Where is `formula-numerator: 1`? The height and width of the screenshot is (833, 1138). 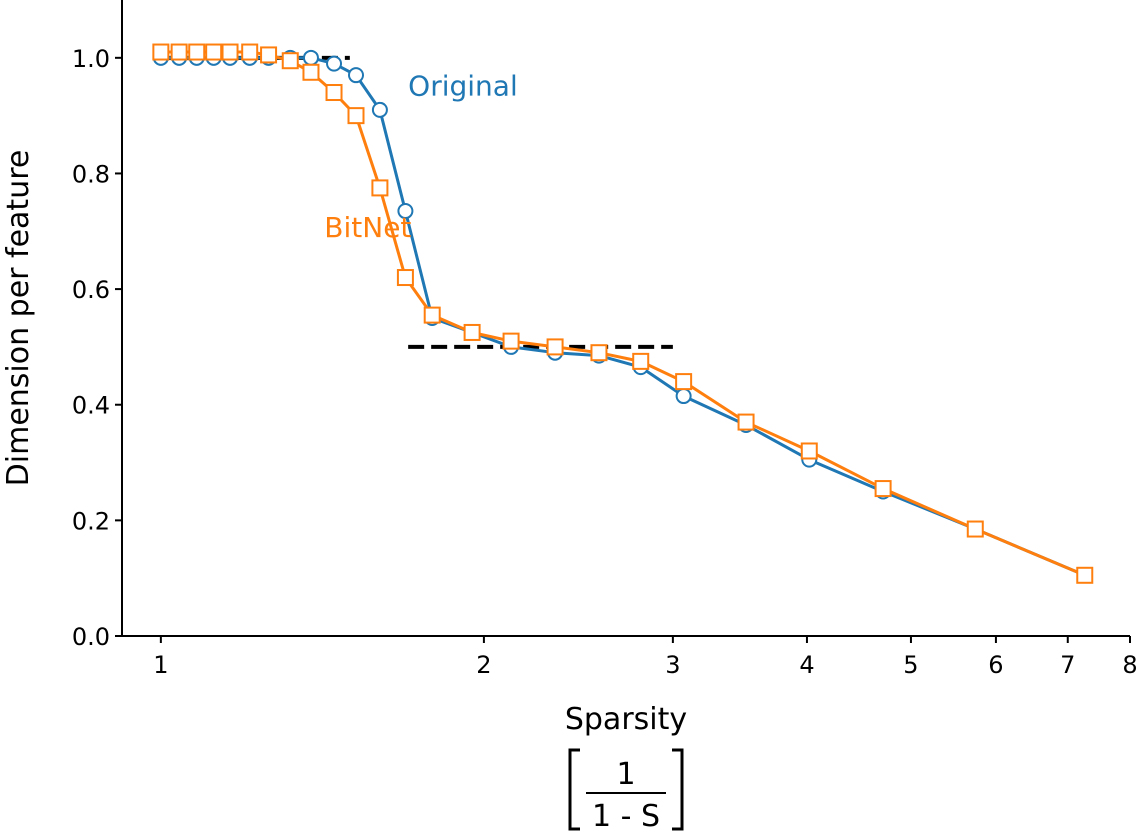 formula-numerator: 1 is located at coordinates (625, 774).